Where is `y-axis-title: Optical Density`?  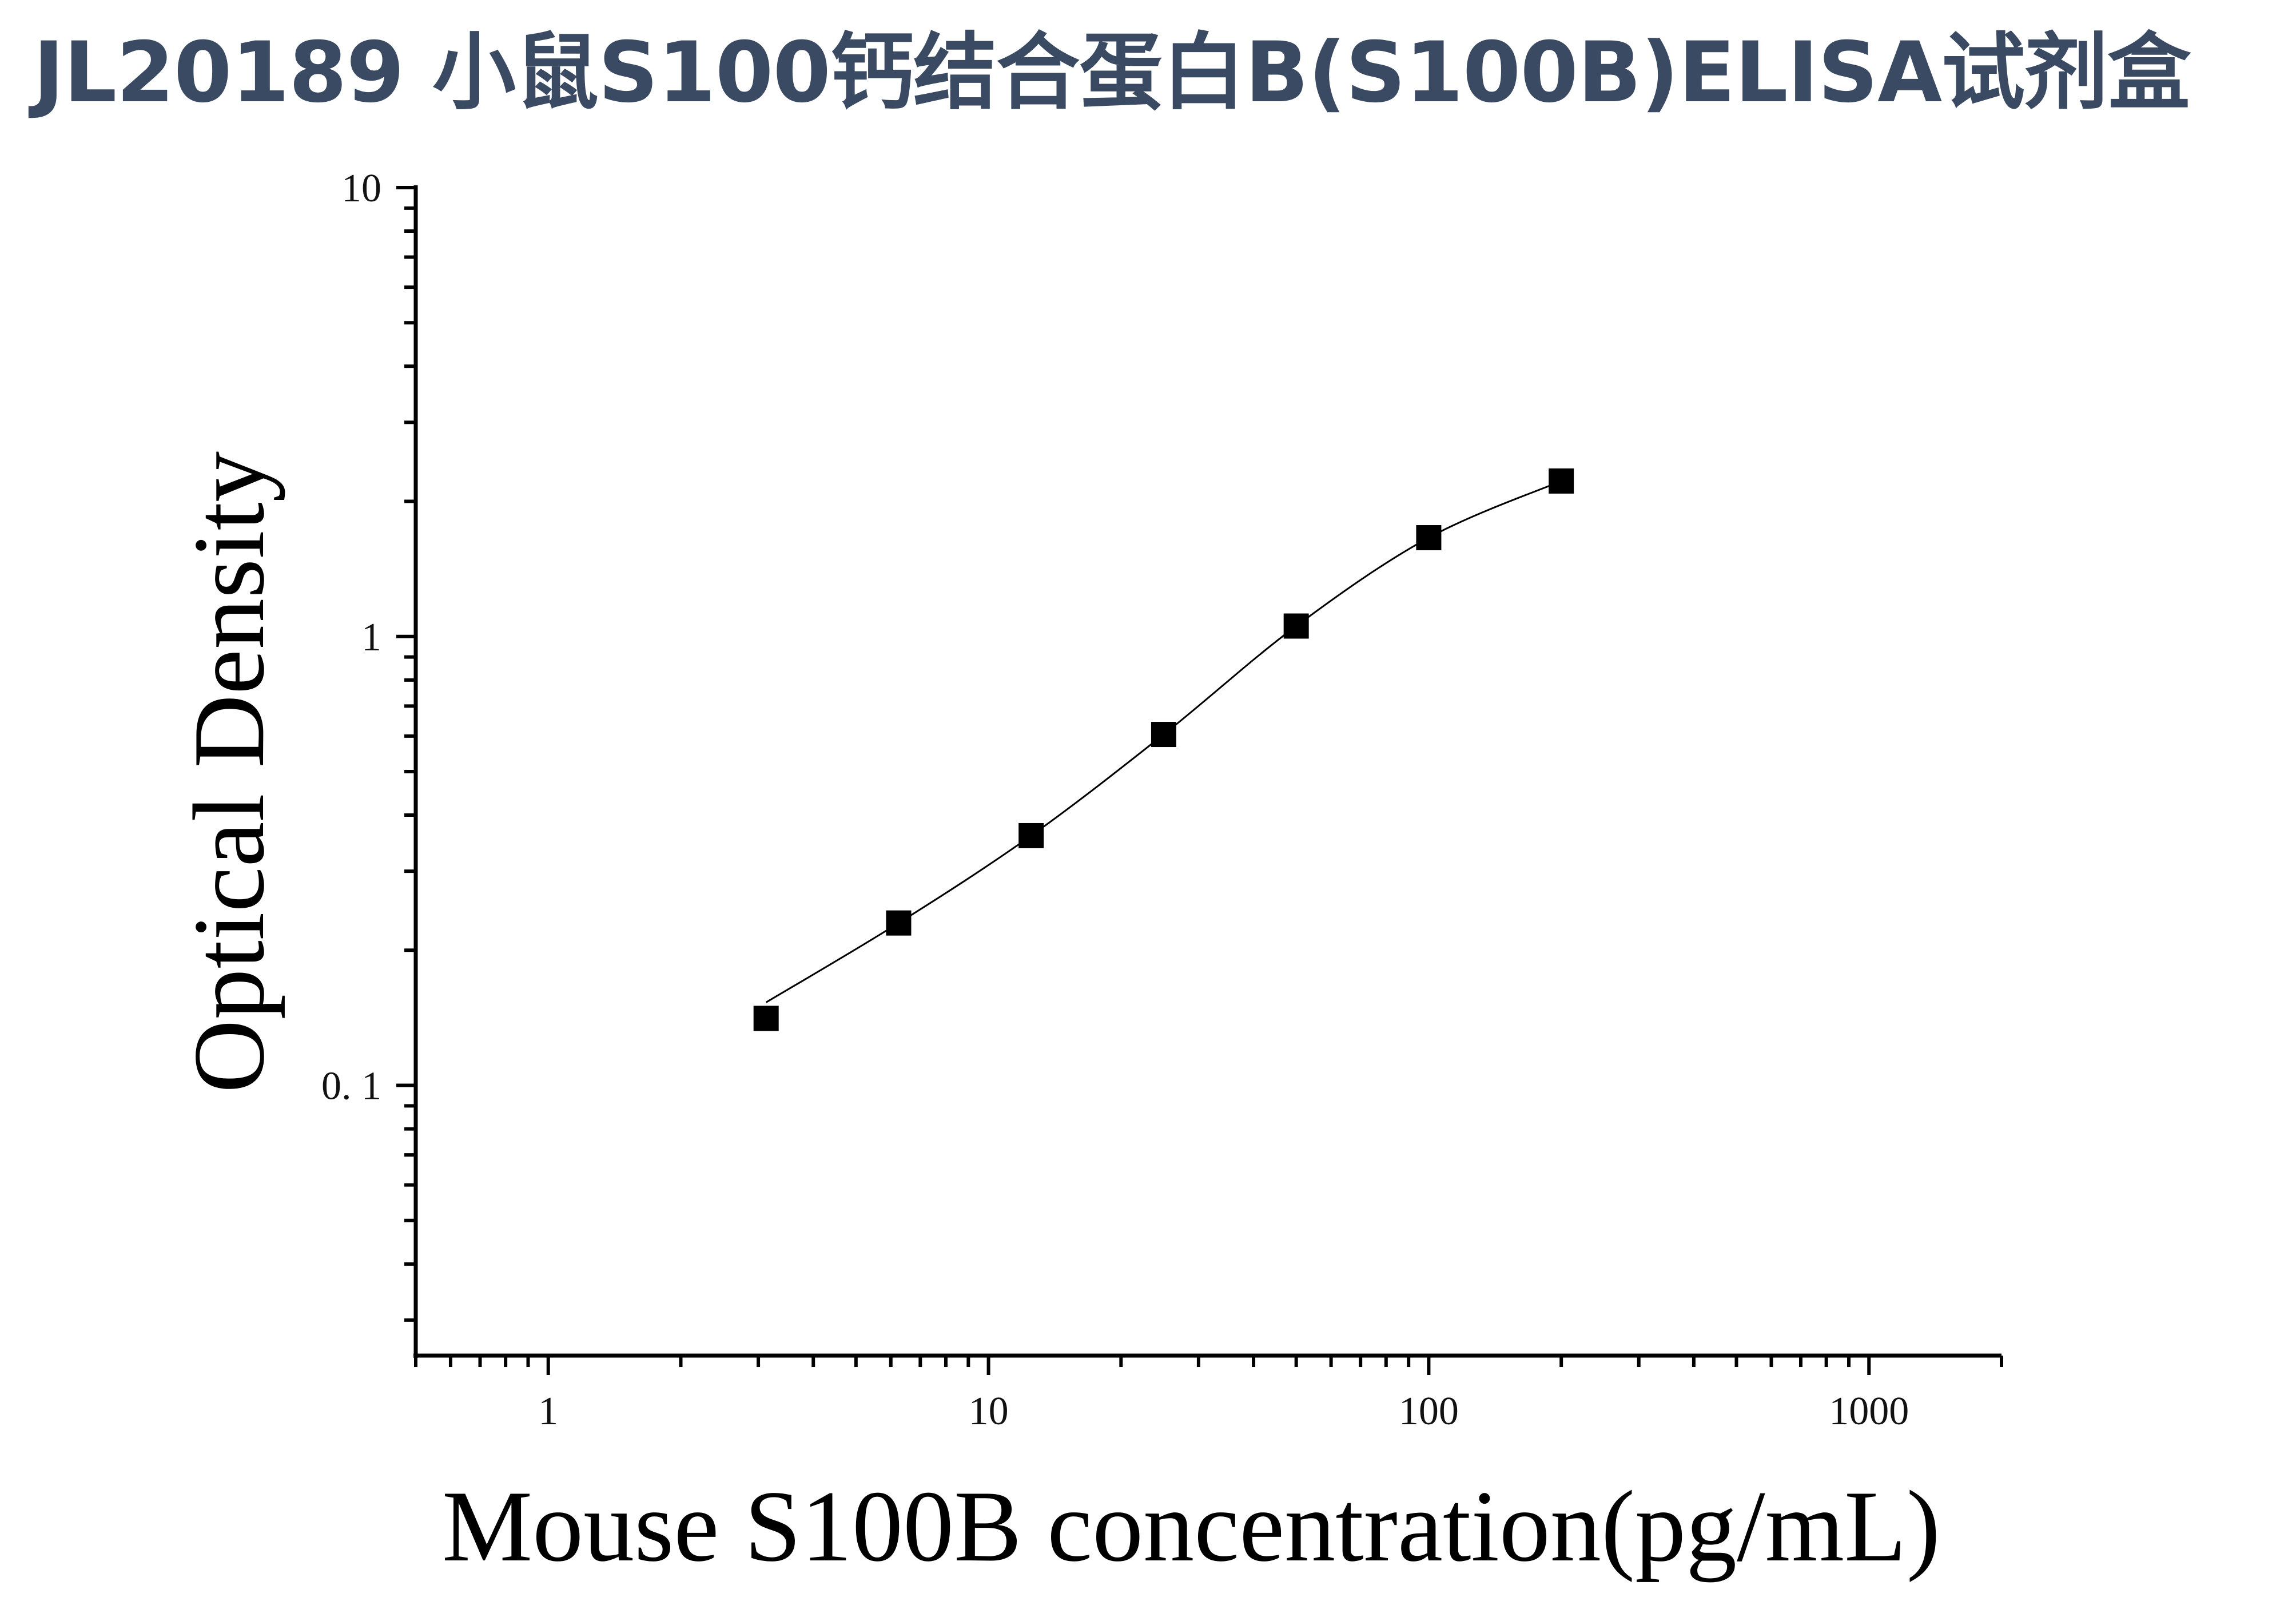
y-axis-title: Optical Density is located at coordinates (229, 772).